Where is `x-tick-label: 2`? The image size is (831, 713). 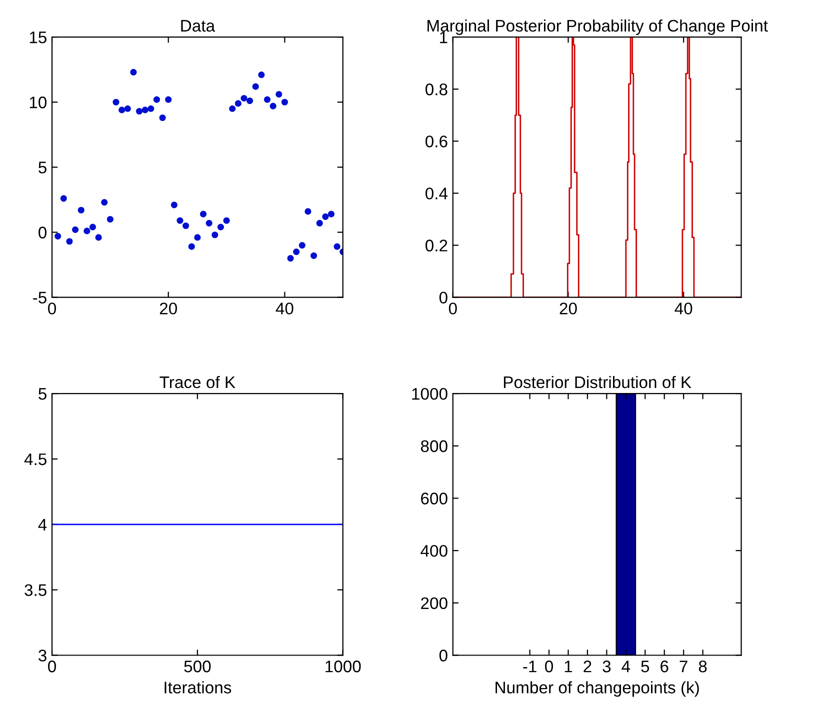
x-tick-label: 2 is located at coordinates (588, 666).